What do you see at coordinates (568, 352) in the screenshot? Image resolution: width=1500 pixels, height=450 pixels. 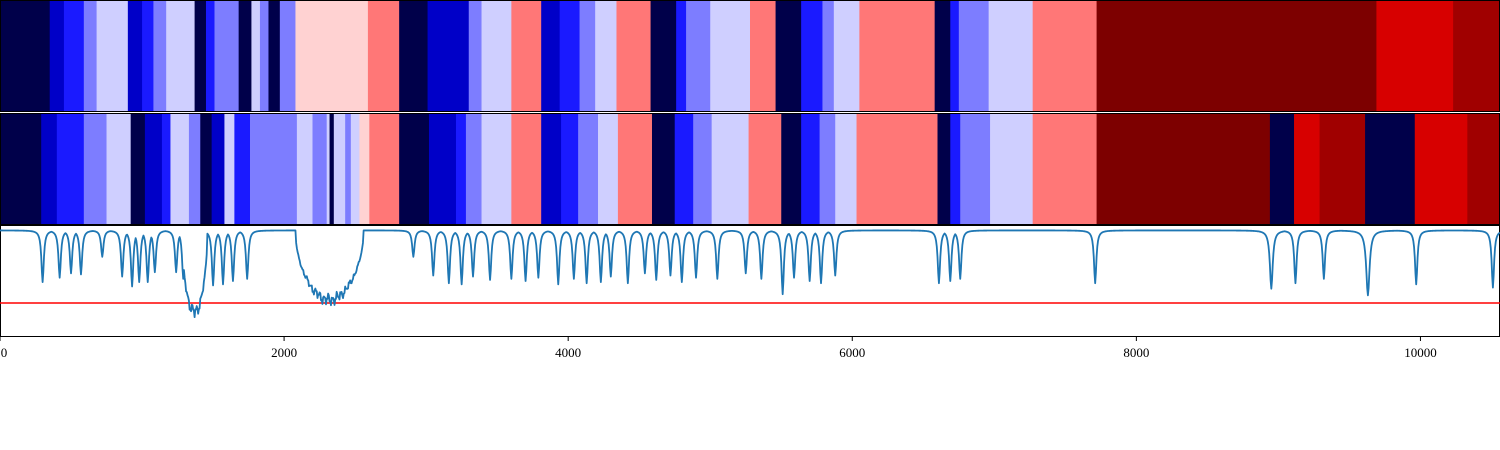 I see `x-tick-label-2: 4000` at bounding box center [568, 352].